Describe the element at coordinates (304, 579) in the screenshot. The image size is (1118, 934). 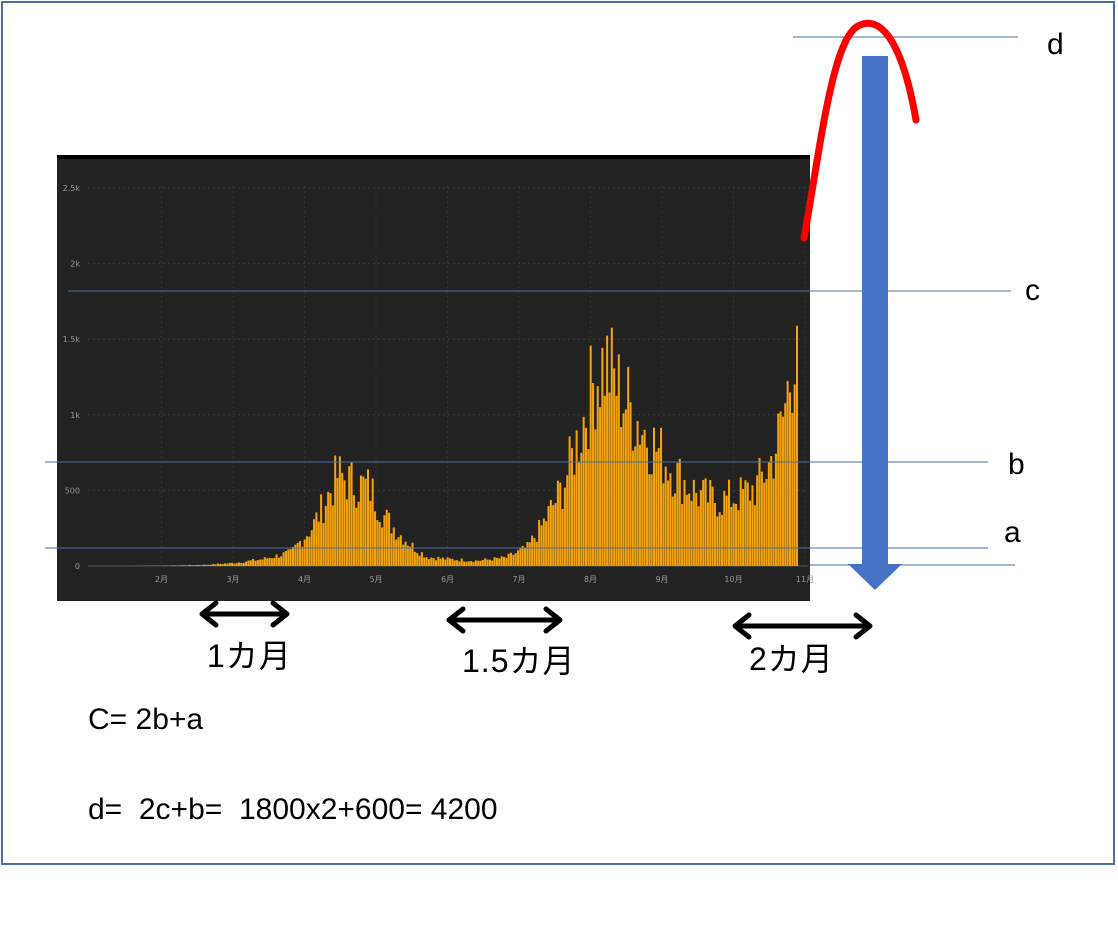
I see `x-tick-label: 4月` at that location.